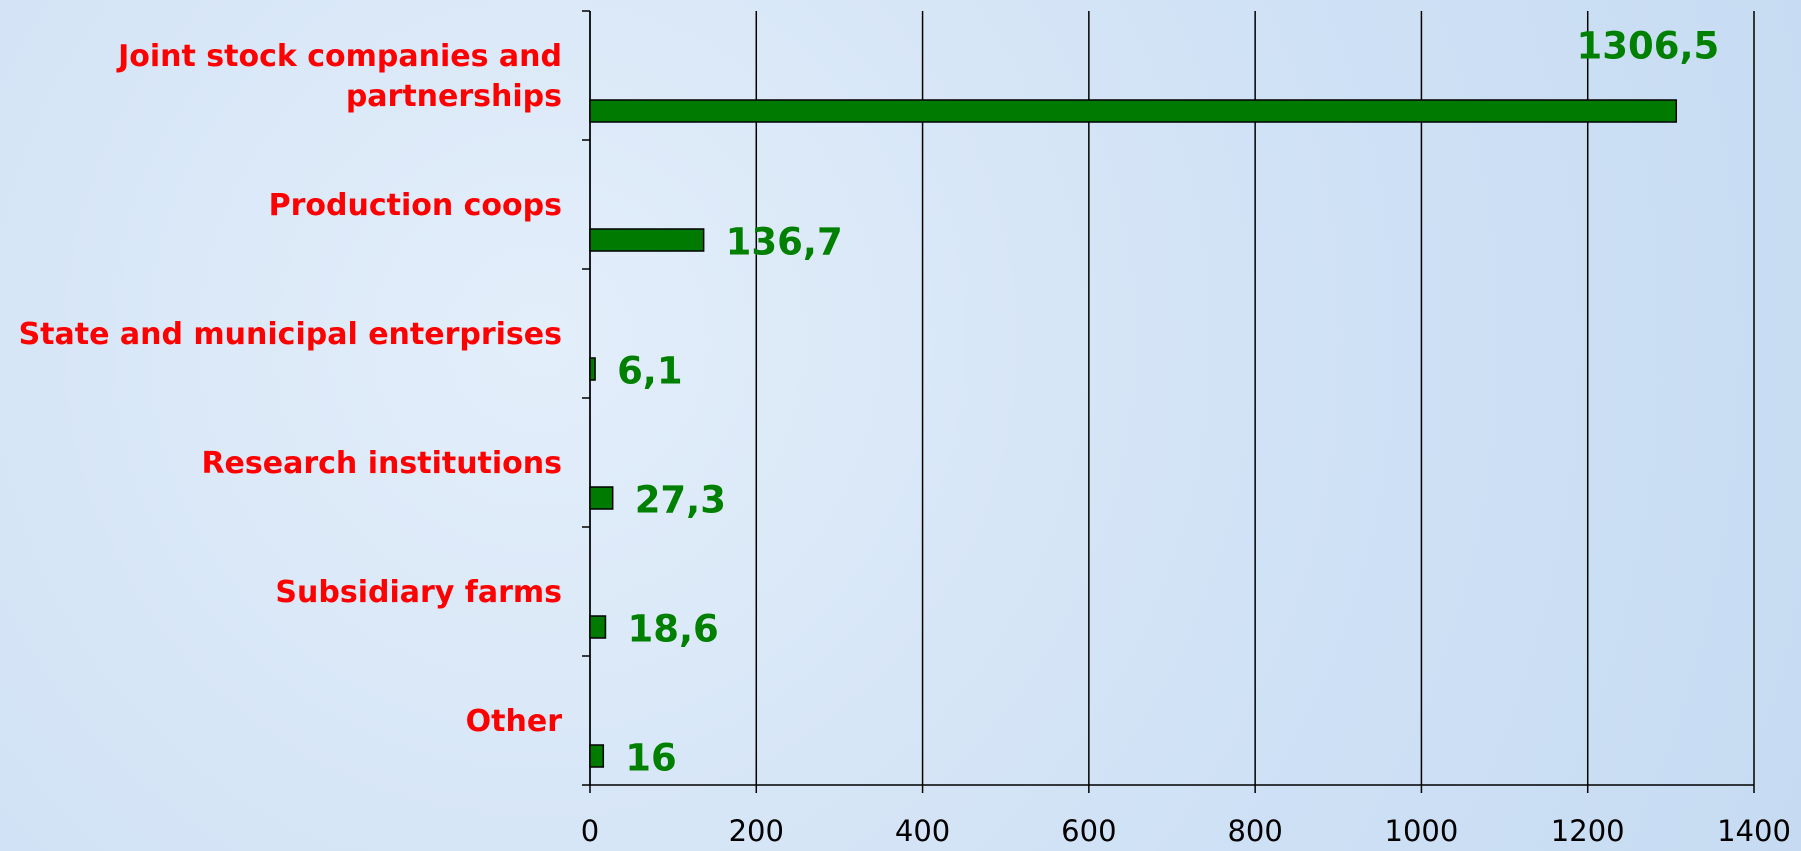 Image resolution: width=1801 pixels, height=851 pixels. Describe the element at coordinates (651, 758) in the screenshot. I see `value-label: 16` at that location.